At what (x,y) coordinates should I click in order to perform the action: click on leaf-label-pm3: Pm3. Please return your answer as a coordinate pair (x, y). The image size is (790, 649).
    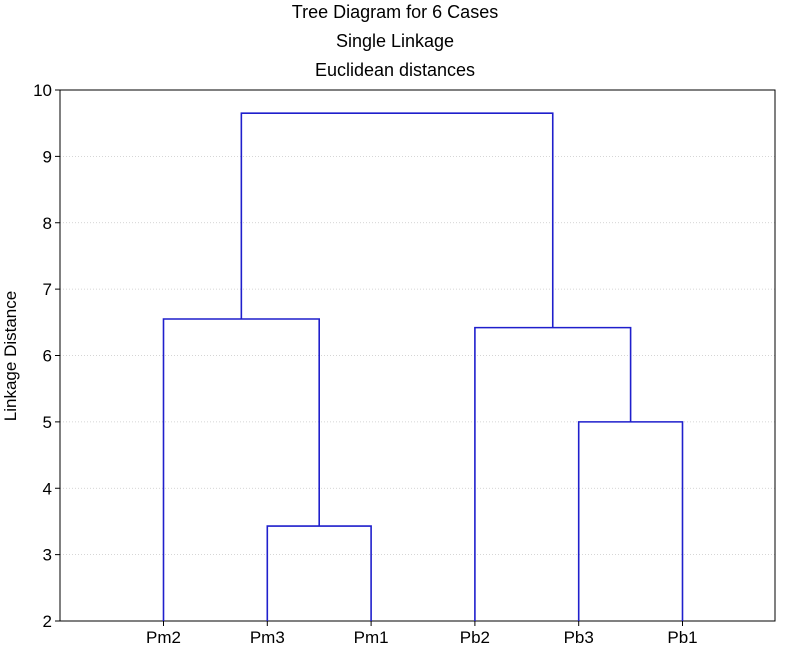
    Looking at the image, I should click on (267, 637).